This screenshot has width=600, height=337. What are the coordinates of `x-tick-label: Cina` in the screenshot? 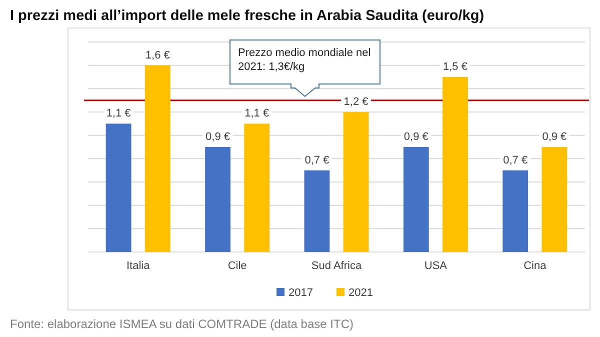 It's located at (536, 266).